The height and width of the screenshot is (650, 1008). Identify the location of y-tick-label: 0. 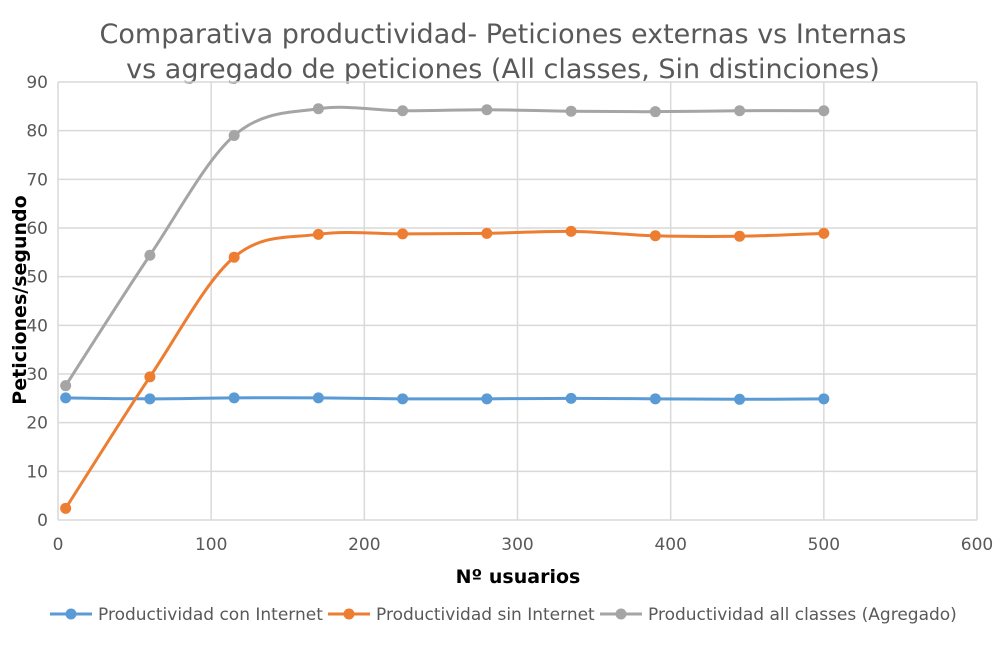
(42, 521).